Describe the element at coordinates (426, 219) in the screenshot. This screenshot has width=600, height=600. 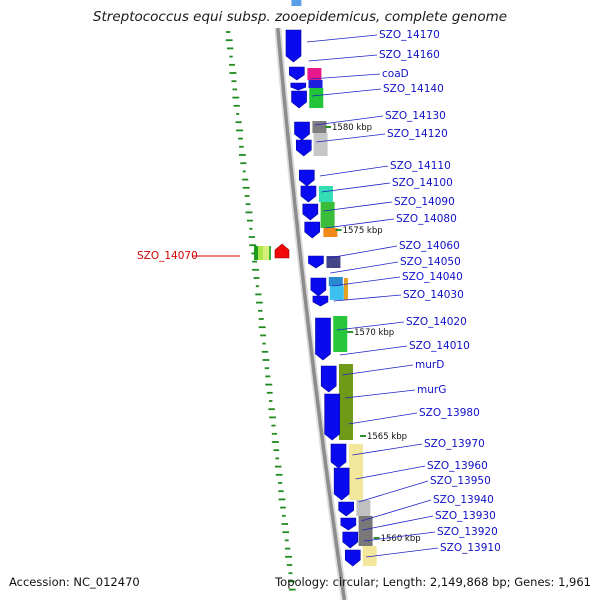
I see `gene-label: SZO_14080` at that location.